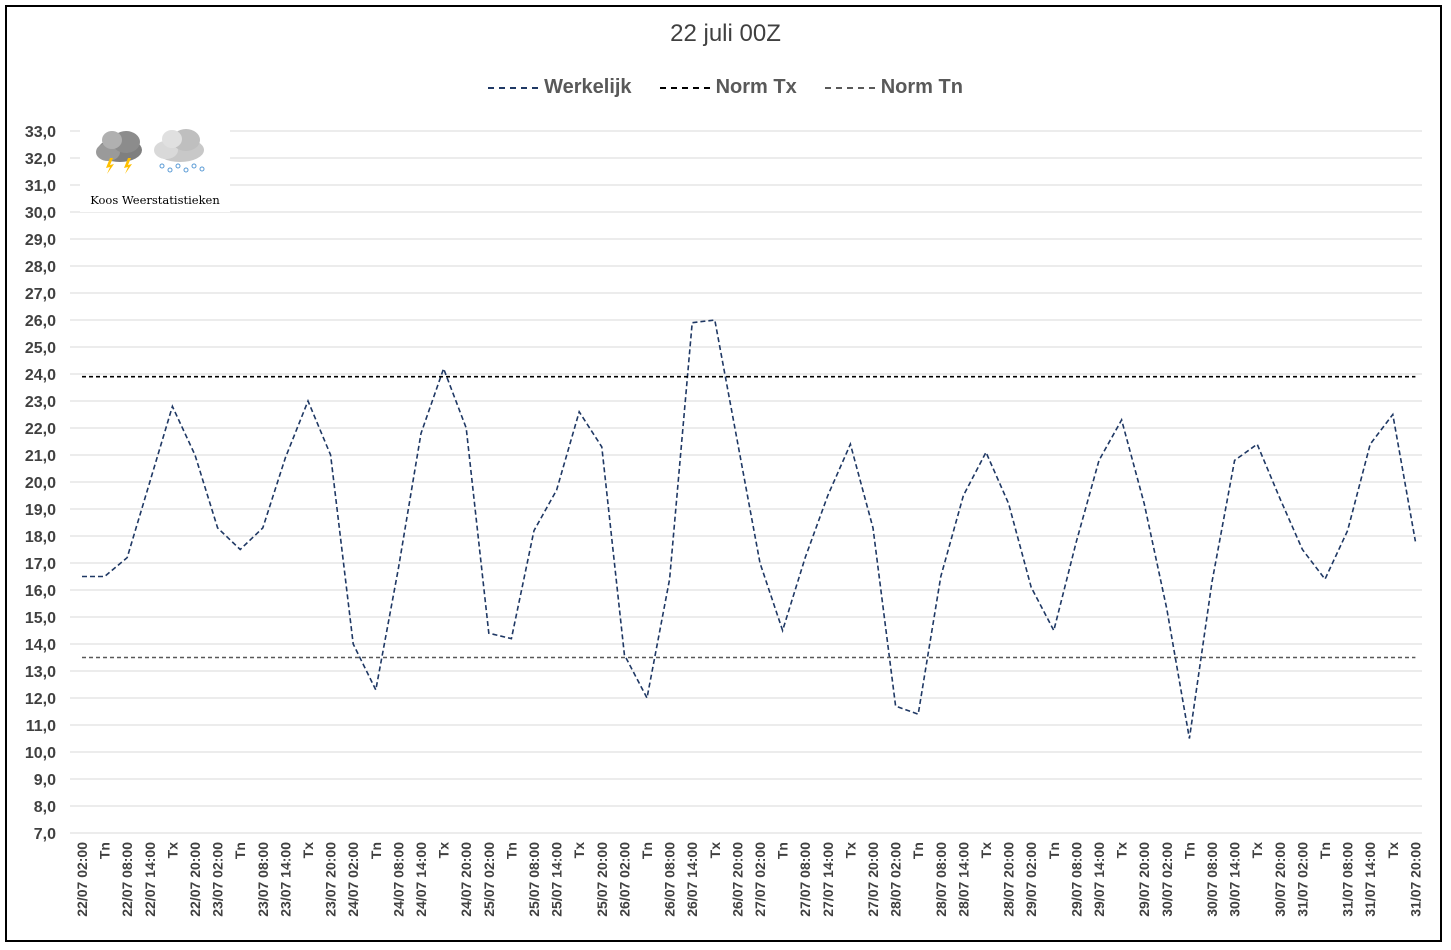 This screenshot has width=1451, height=950. I want to click on logo-text: Koos Weerstatistieken, so click(155, 200).